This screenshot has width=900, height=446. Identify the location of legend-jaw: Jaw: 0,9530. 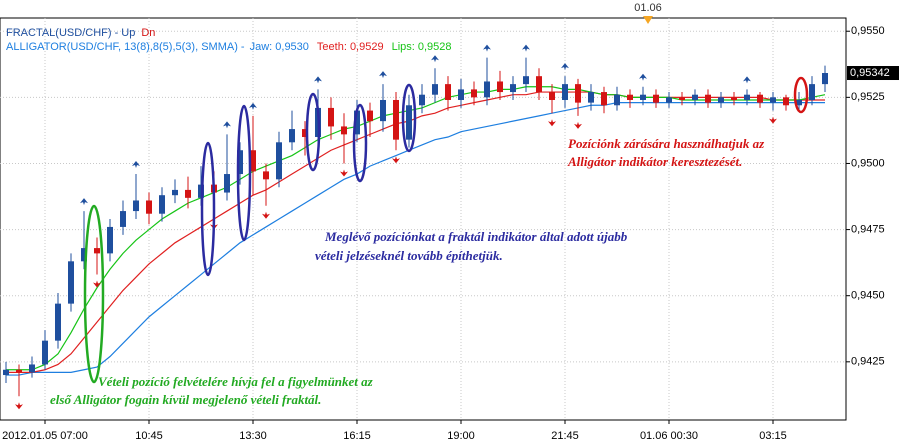
(279, 47).